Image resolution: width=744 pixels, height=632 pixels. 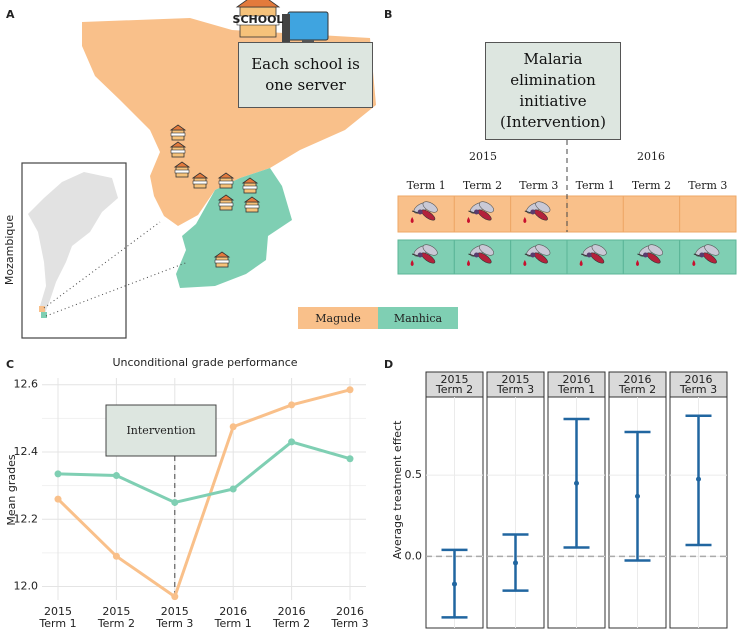 What do you see at coordinates (305, 75) in the screenshot?
I see `callout: Each school is one server` at bounding box center [305, 75].